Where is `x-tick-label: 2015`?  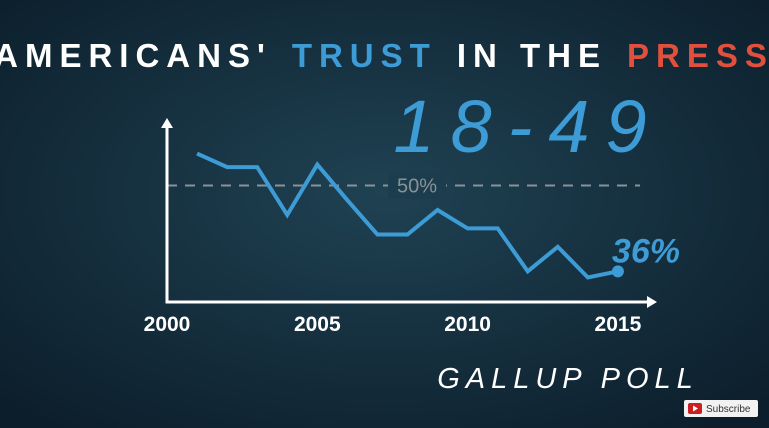
x-tick-label: 2015 is located at coordinates (618, 324).